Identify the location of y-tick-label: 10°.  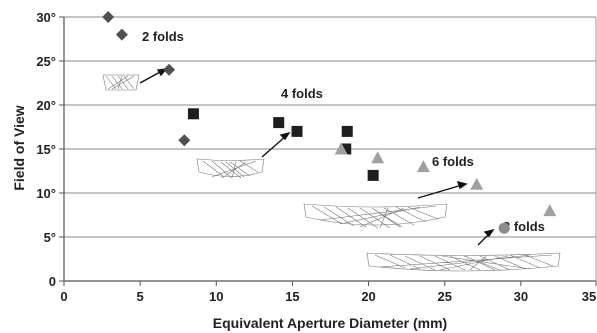
(46, 193).